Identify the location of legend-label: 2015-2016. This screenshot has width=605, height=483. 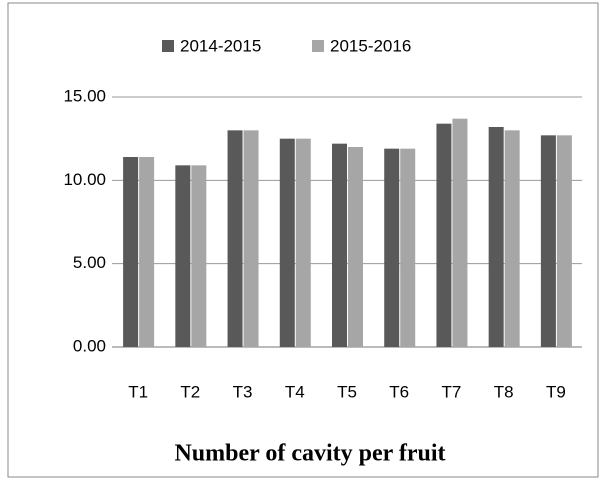
(370, 45).